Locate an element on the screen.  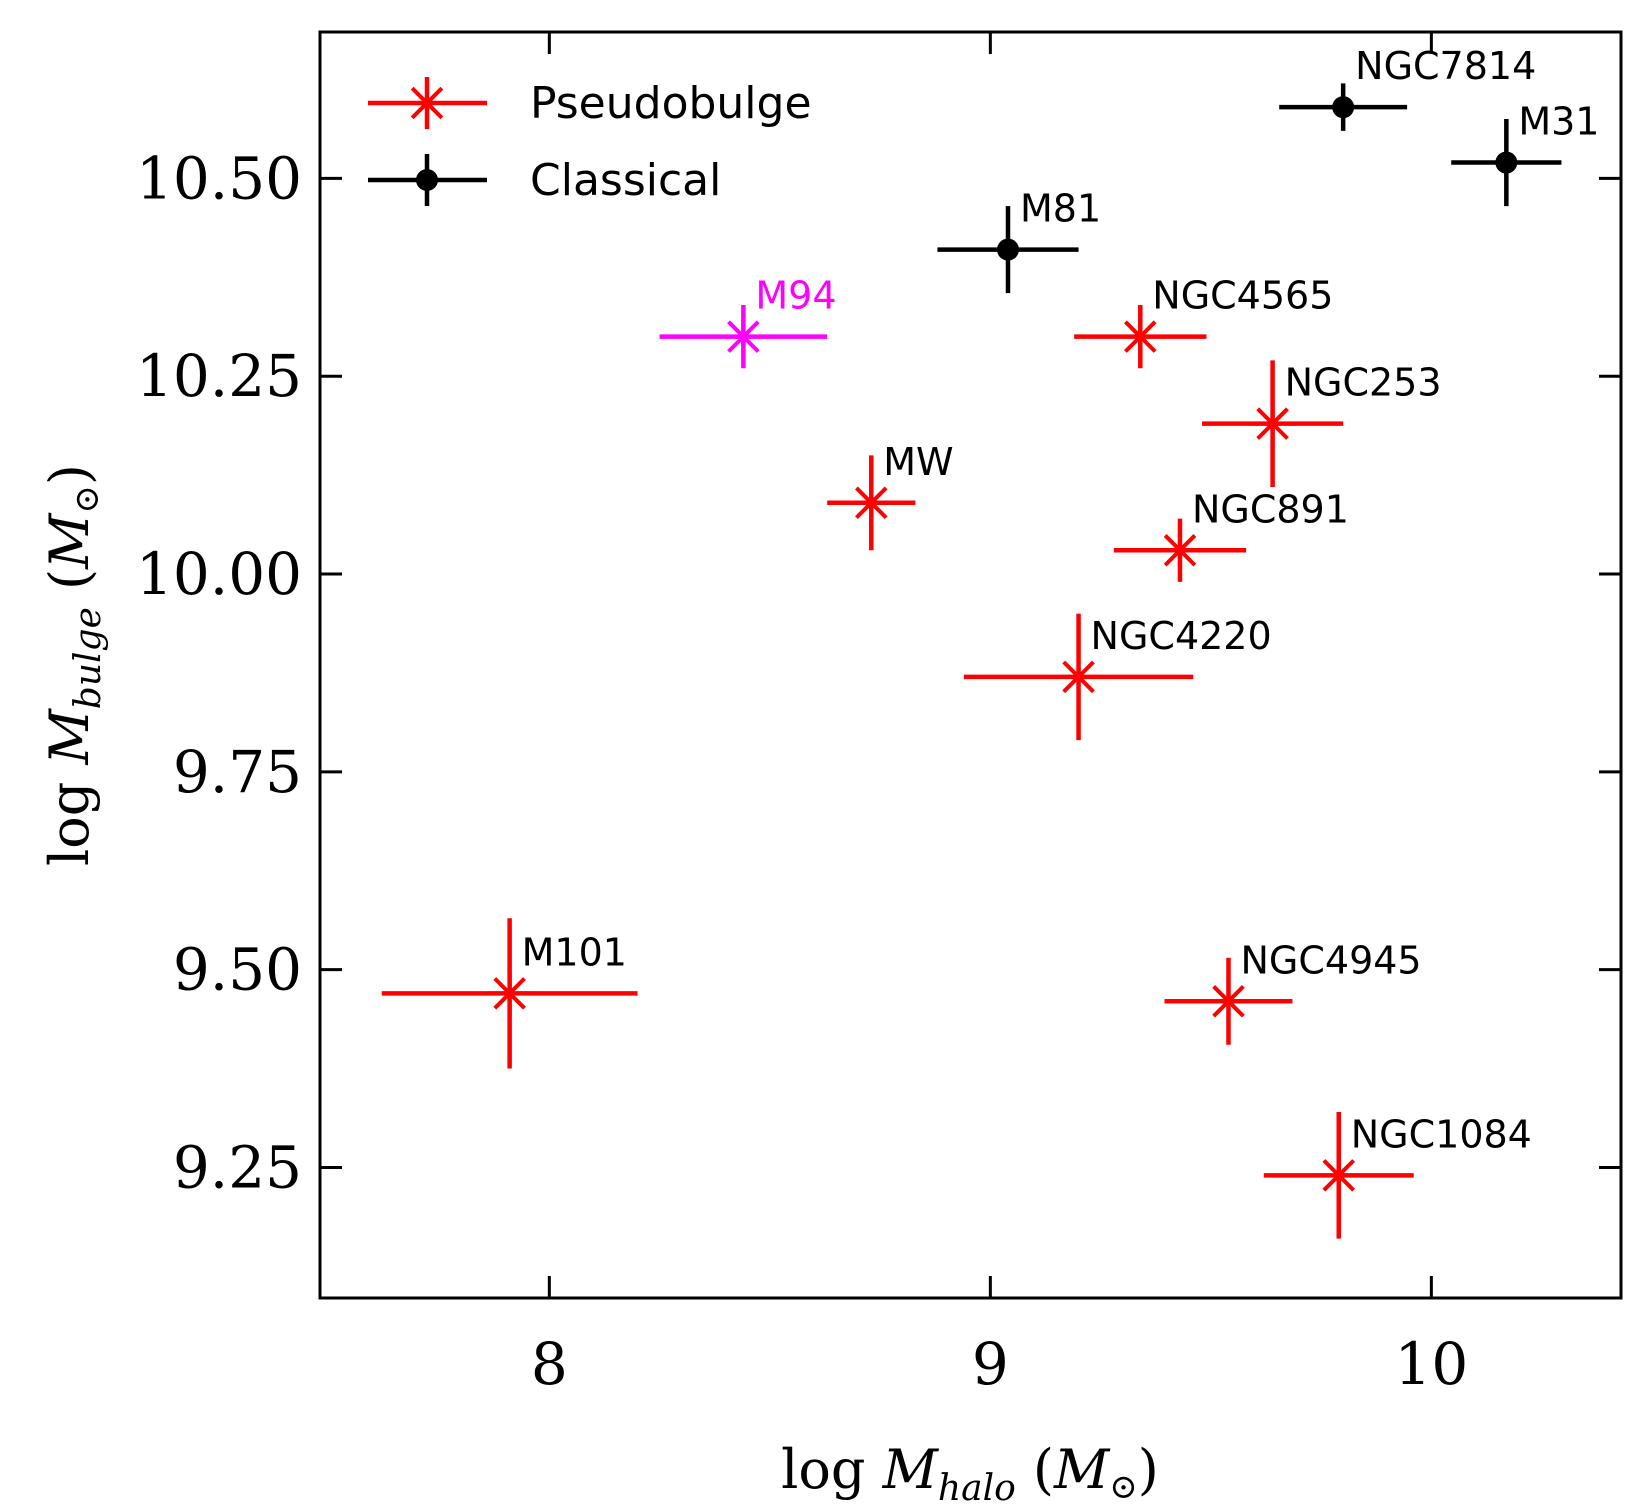
legend-label: Pseudobulge is located at coordinates (671, 103).